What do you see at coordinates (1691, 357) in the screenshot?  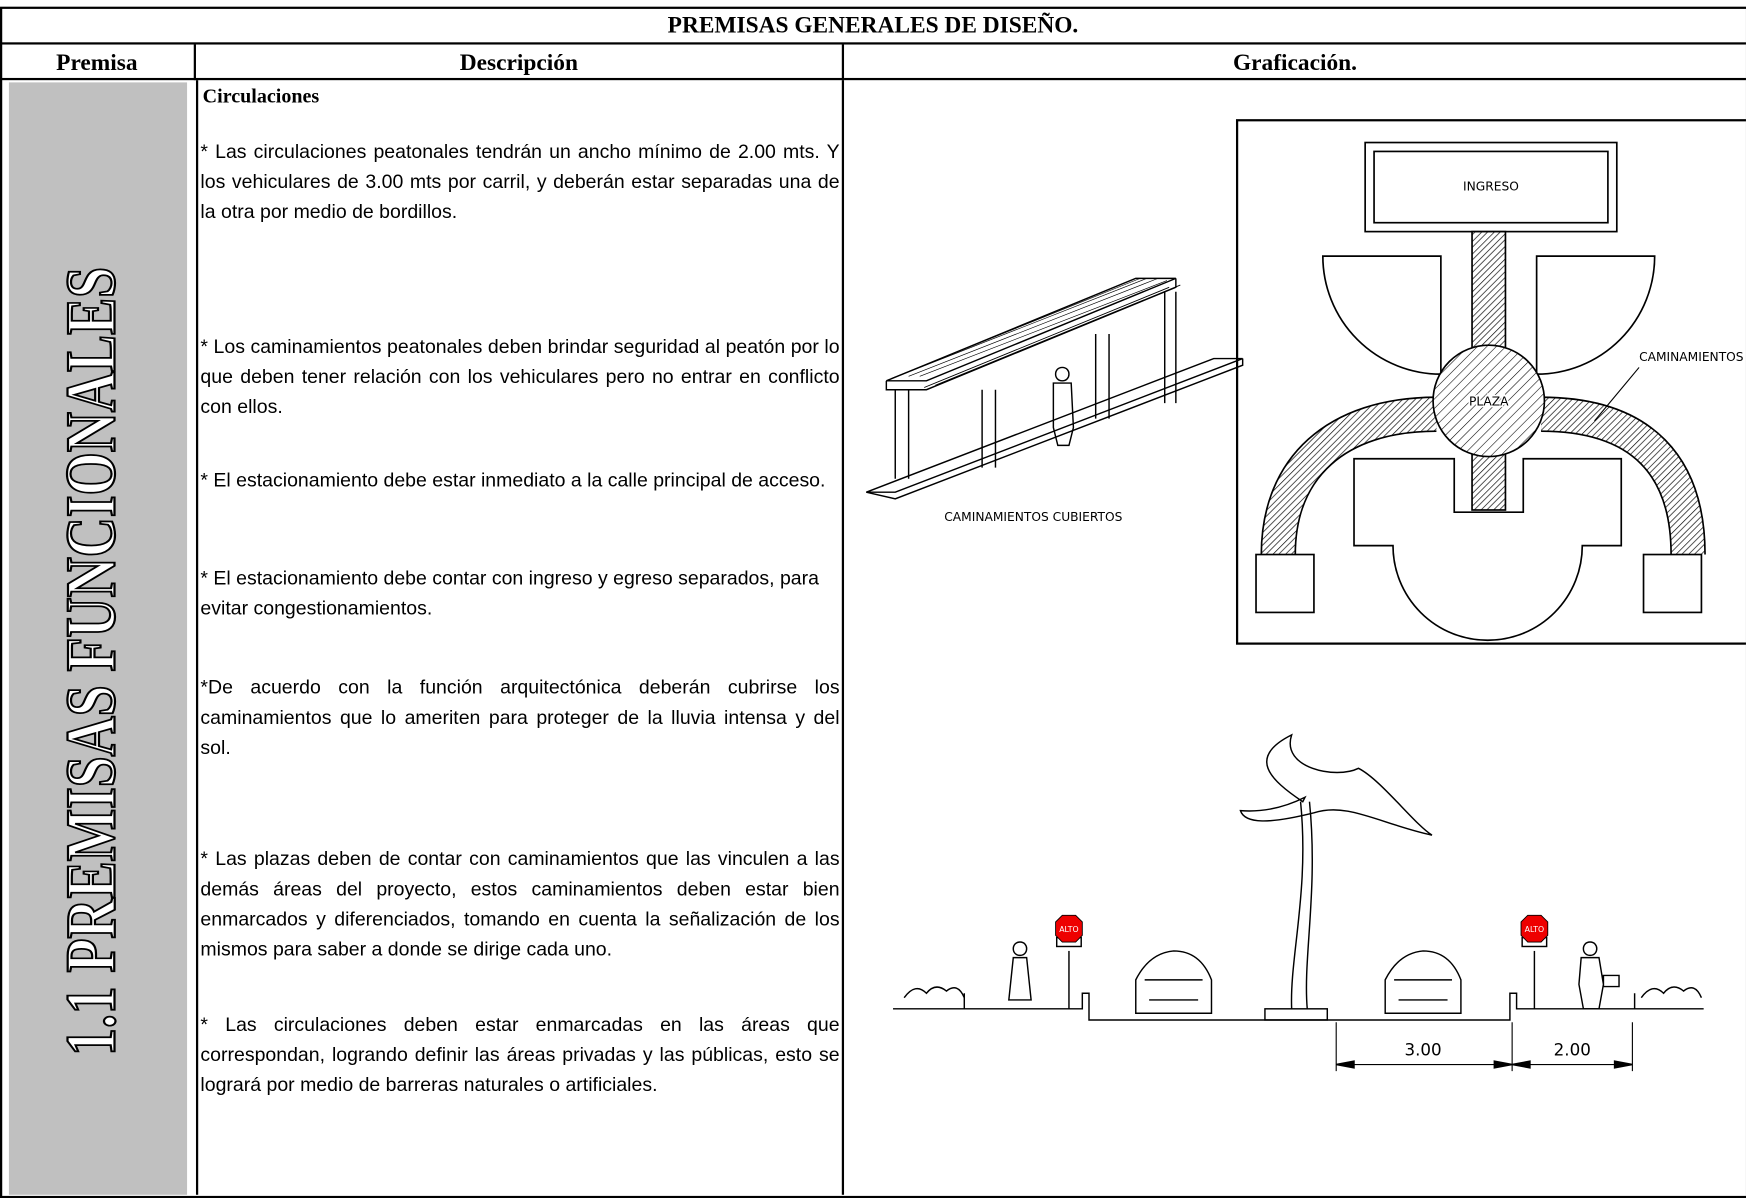 I see `plan-label: CAMINAMIENTOS` at bounding box center [1691, 357].